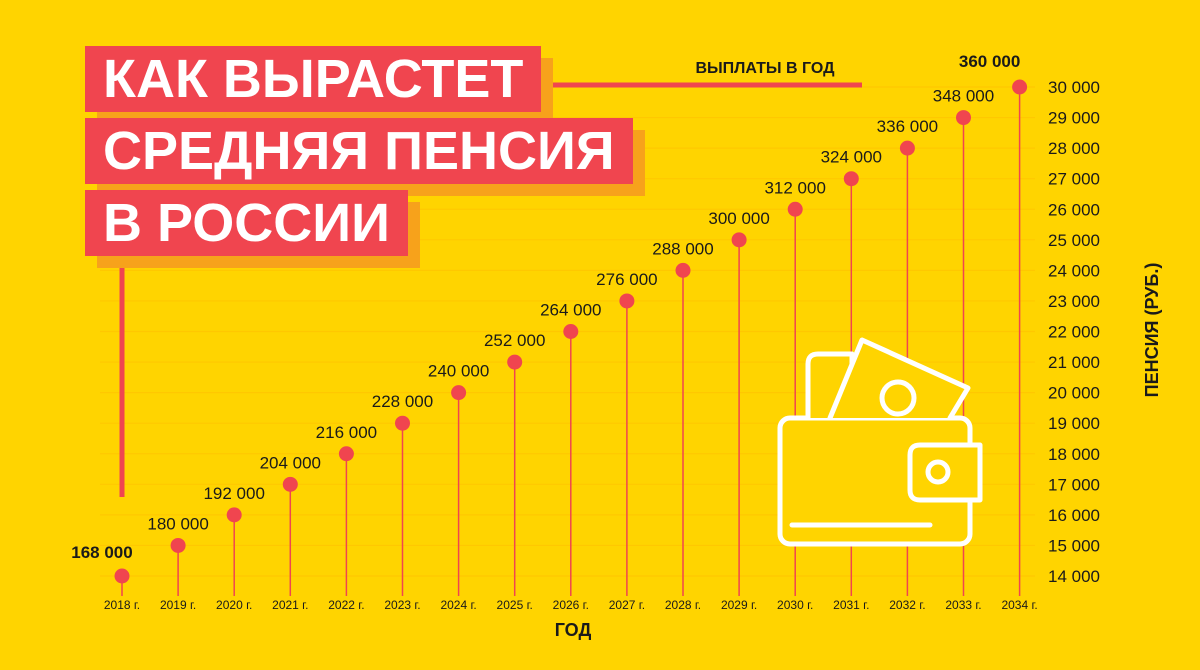 The width and height of the screenshot is (1200, 670). I want to click on y-tick-label: 15 000, so click(1074, 545).